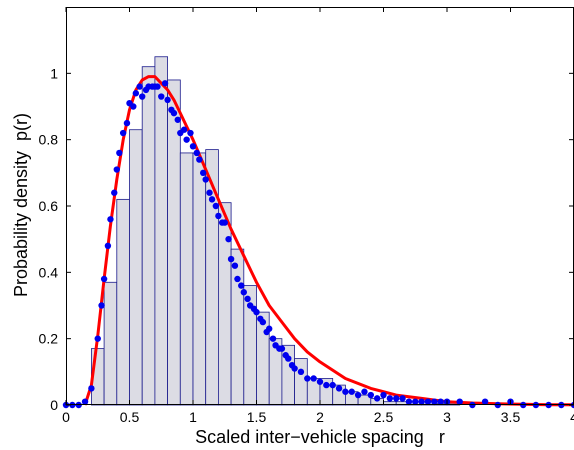 The image size is (574, 450). I want to click on y-tick-label: 0.8, so click(49, 140).